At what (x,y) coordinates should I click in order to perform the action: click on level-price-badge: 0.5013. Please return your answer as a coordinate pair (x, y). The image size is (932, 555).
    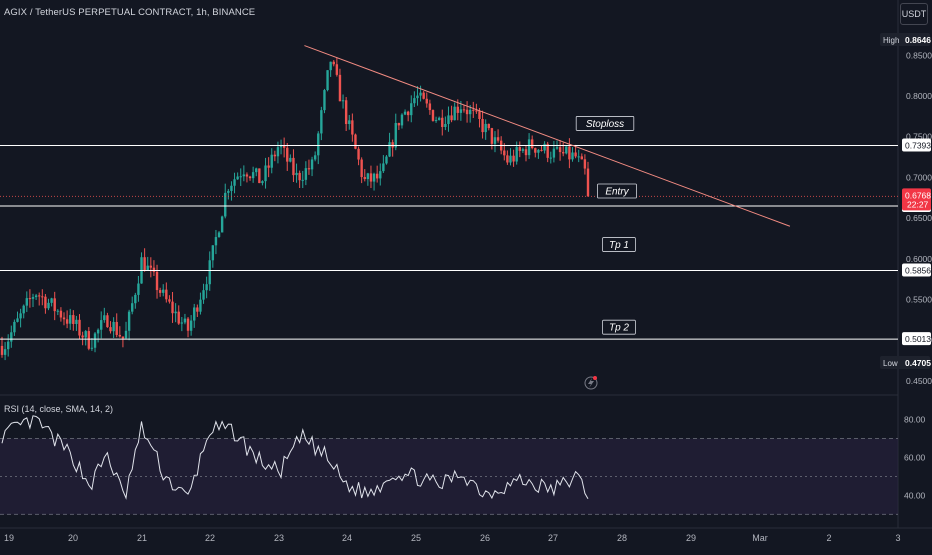
    Looking at the image, I should click on (916, 339).